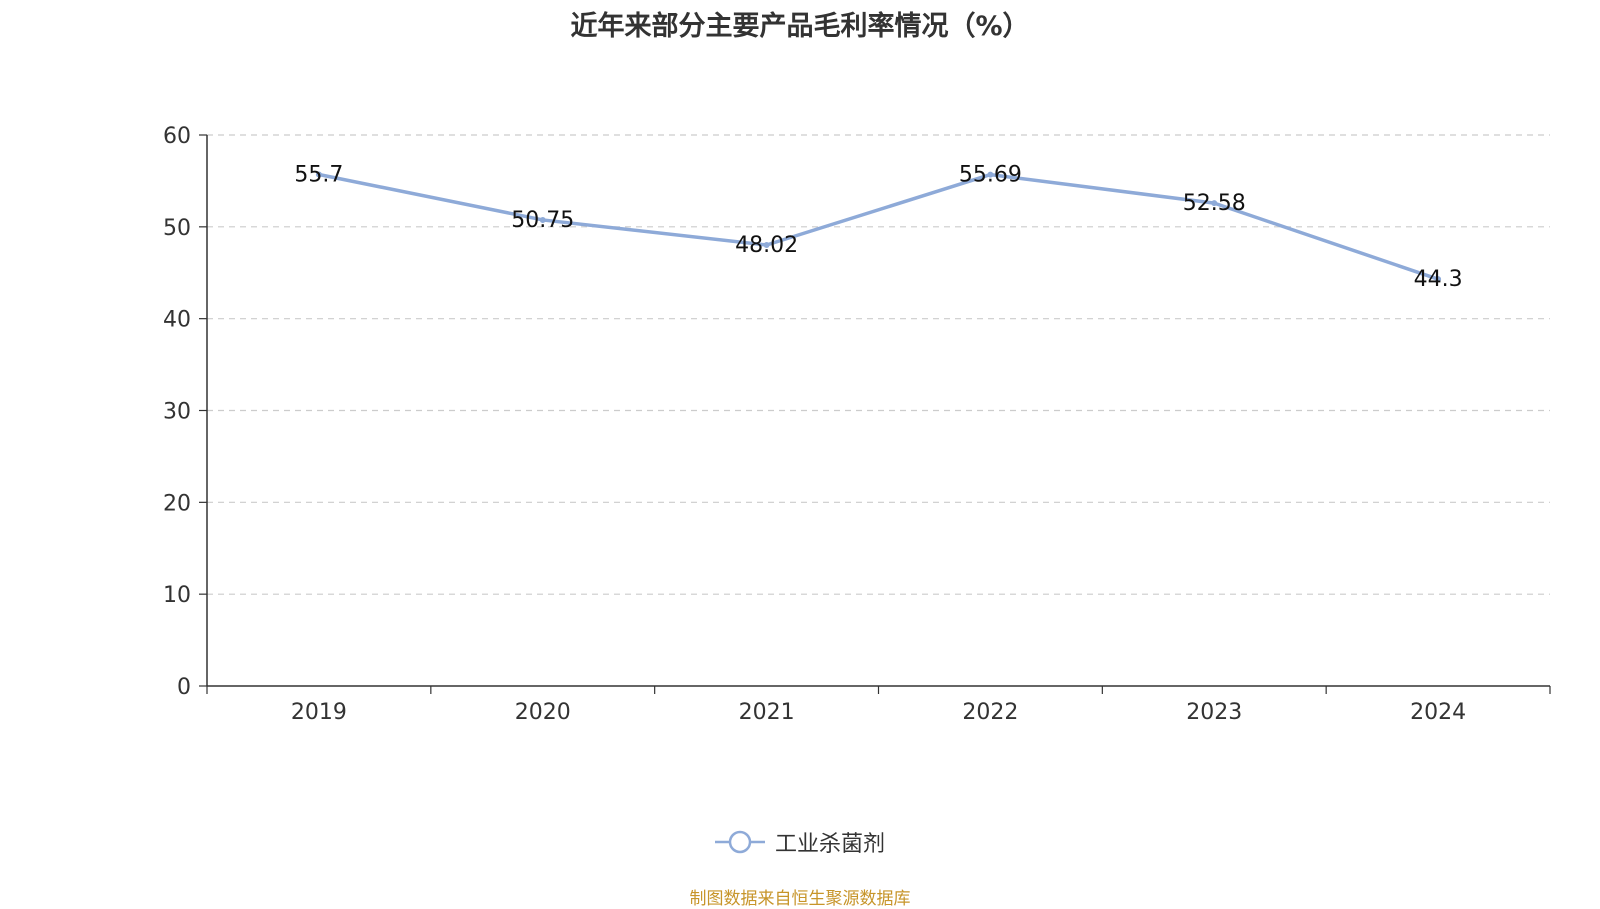 This screenshot has height=909, width=1600. Describe the element at coordinates (177, 595) in the screenshot. I see `y-tick-label: 10` at that location.